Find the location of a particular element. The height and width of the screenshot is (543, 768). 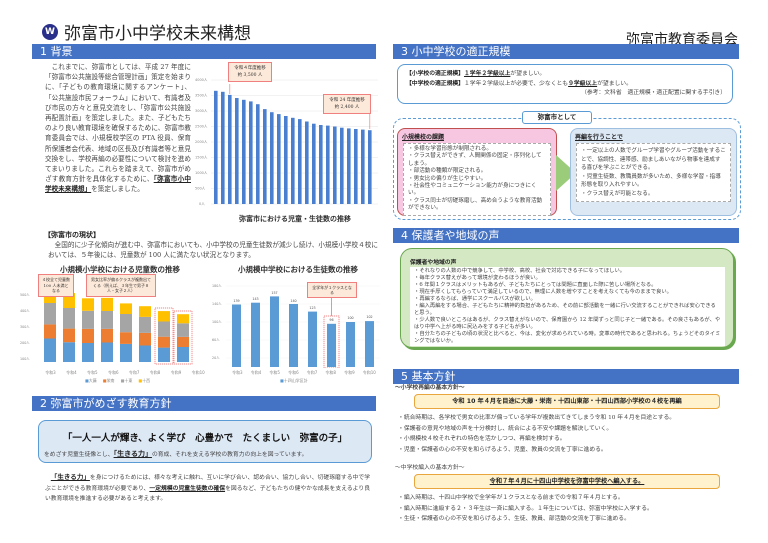

elementary-policy-item: ・児童・保護者の心の不安を和らげるよう、児童、教員の交流を丁寧に進める。 is located at coordinates (502, 449).